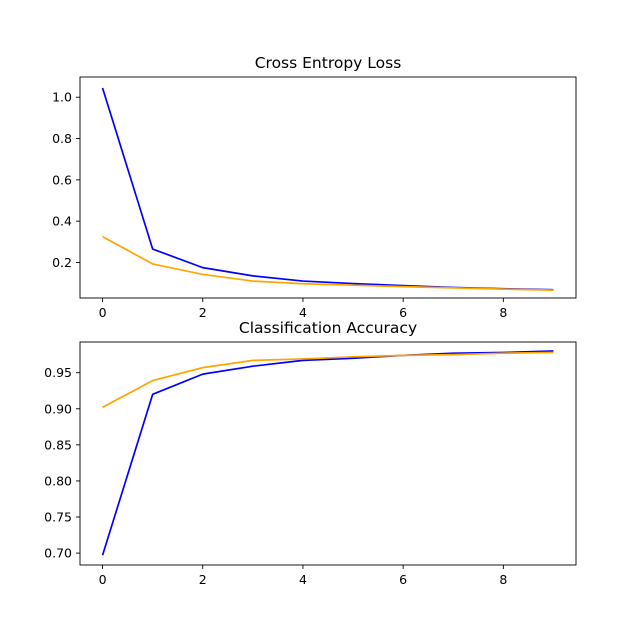  What do you see at coordinates (303, 312) in the screenshot?
I see `loss-xtick-label: 4` at bounding box center [303, 312].